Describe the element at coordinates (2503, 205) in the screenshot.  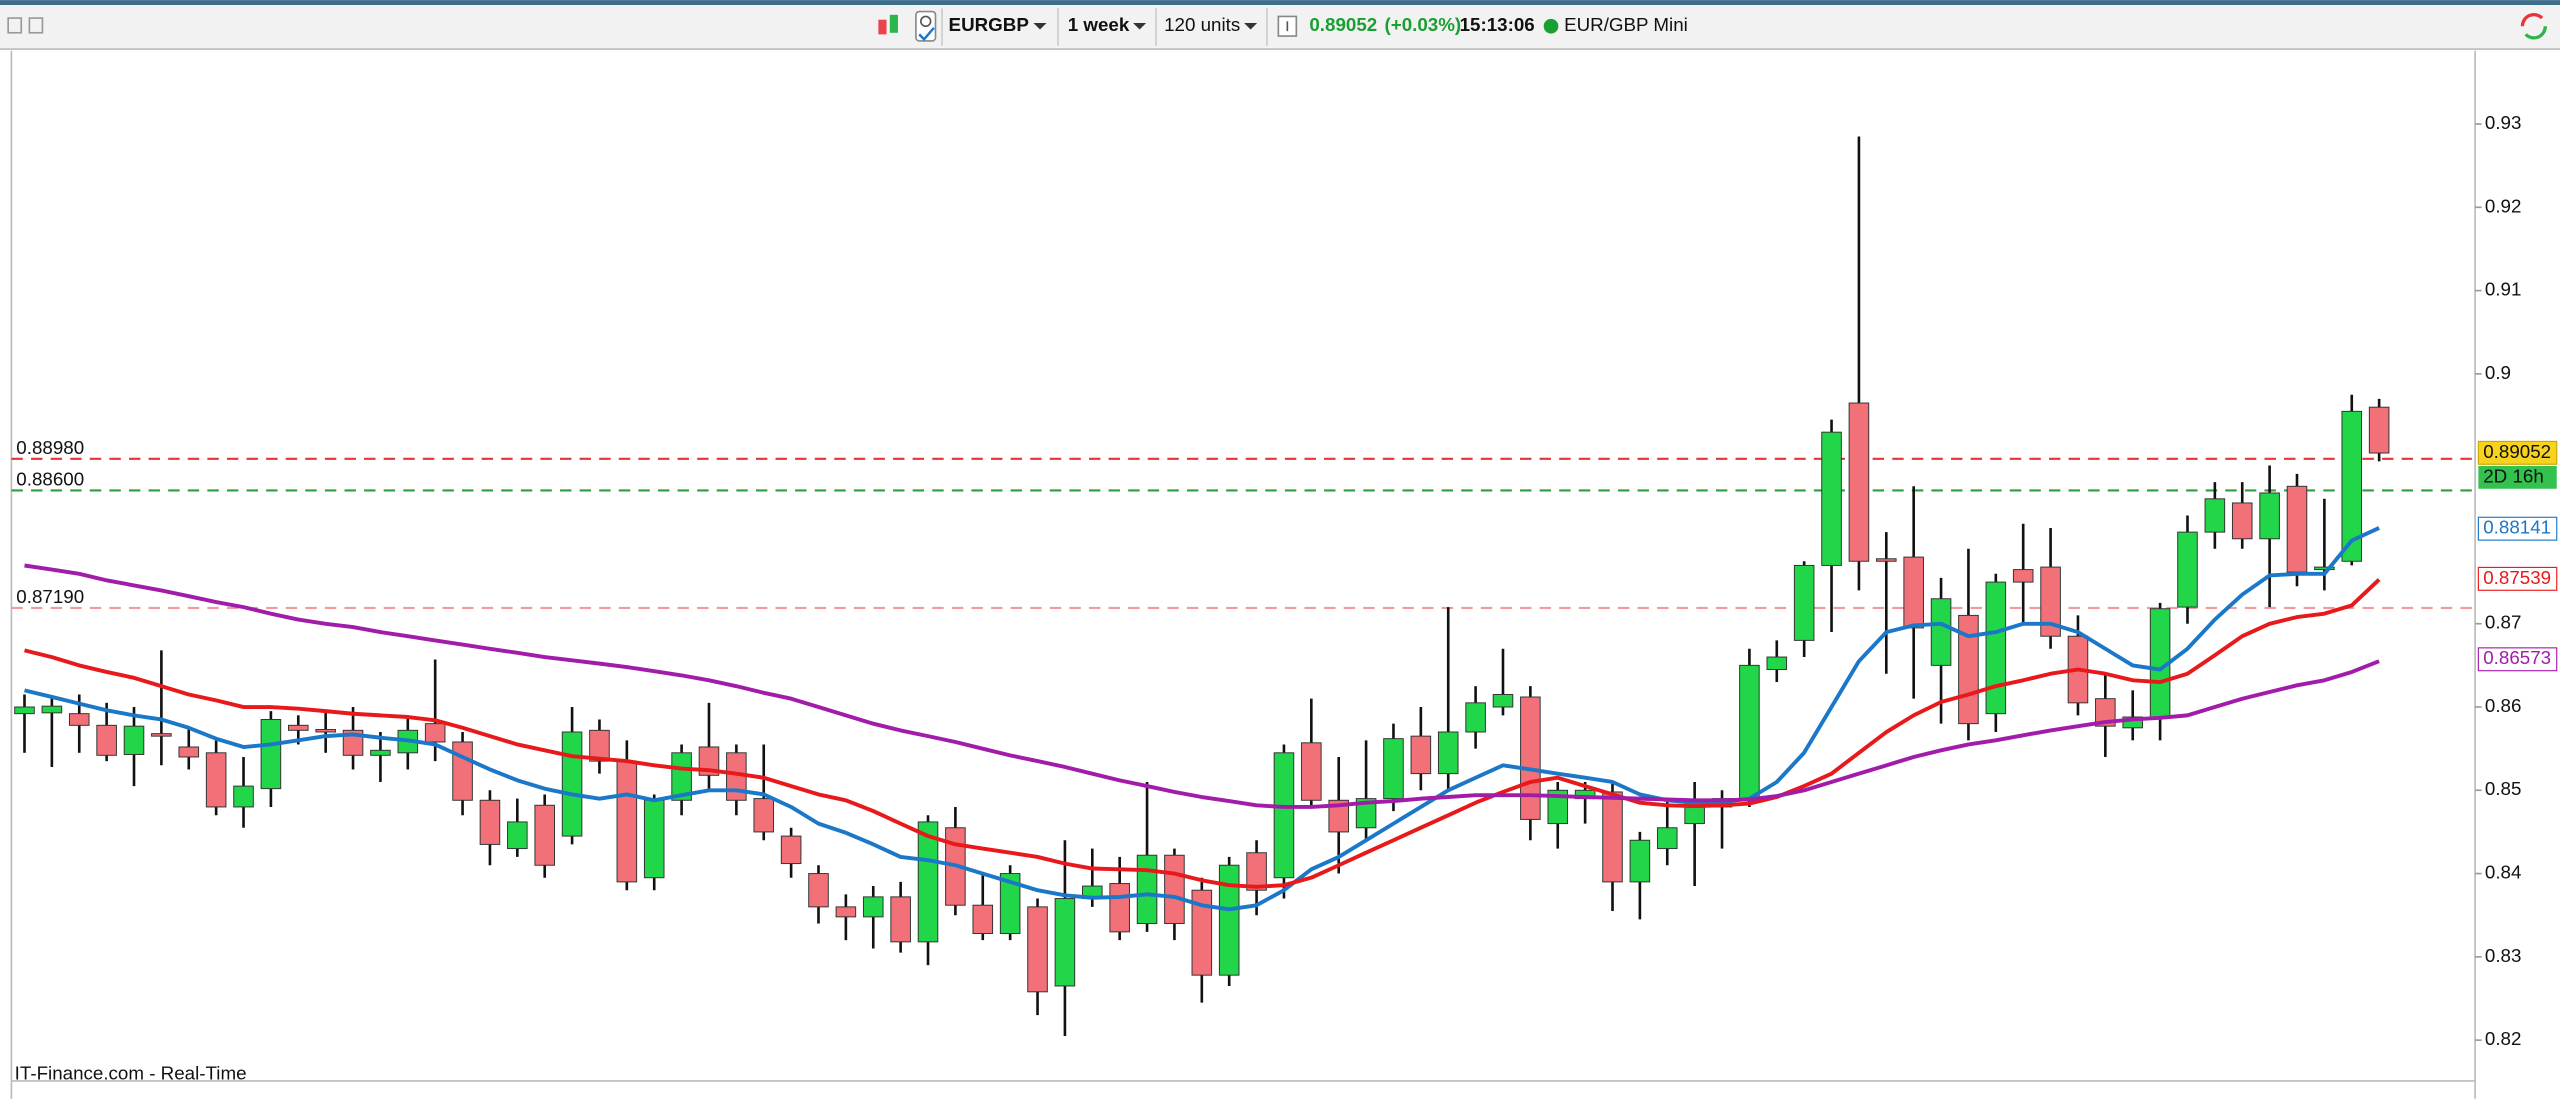
I see `y-tick-label: 0.92` at that location.